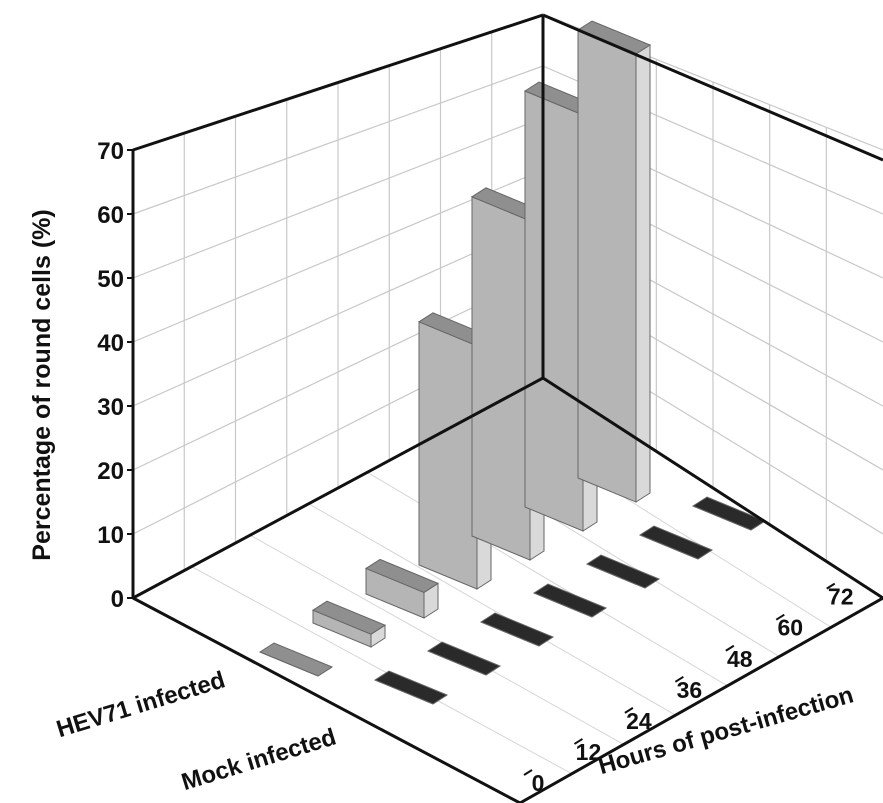  I want to click on x-tick-label: 72, so click(841, 597).